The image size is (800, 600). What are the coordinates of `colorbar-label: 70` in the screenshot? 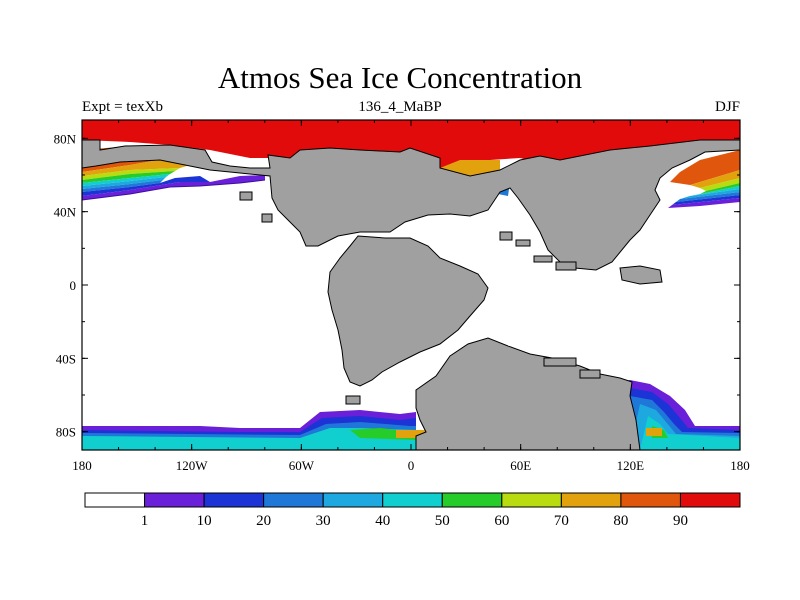 It's located at (561, 521).